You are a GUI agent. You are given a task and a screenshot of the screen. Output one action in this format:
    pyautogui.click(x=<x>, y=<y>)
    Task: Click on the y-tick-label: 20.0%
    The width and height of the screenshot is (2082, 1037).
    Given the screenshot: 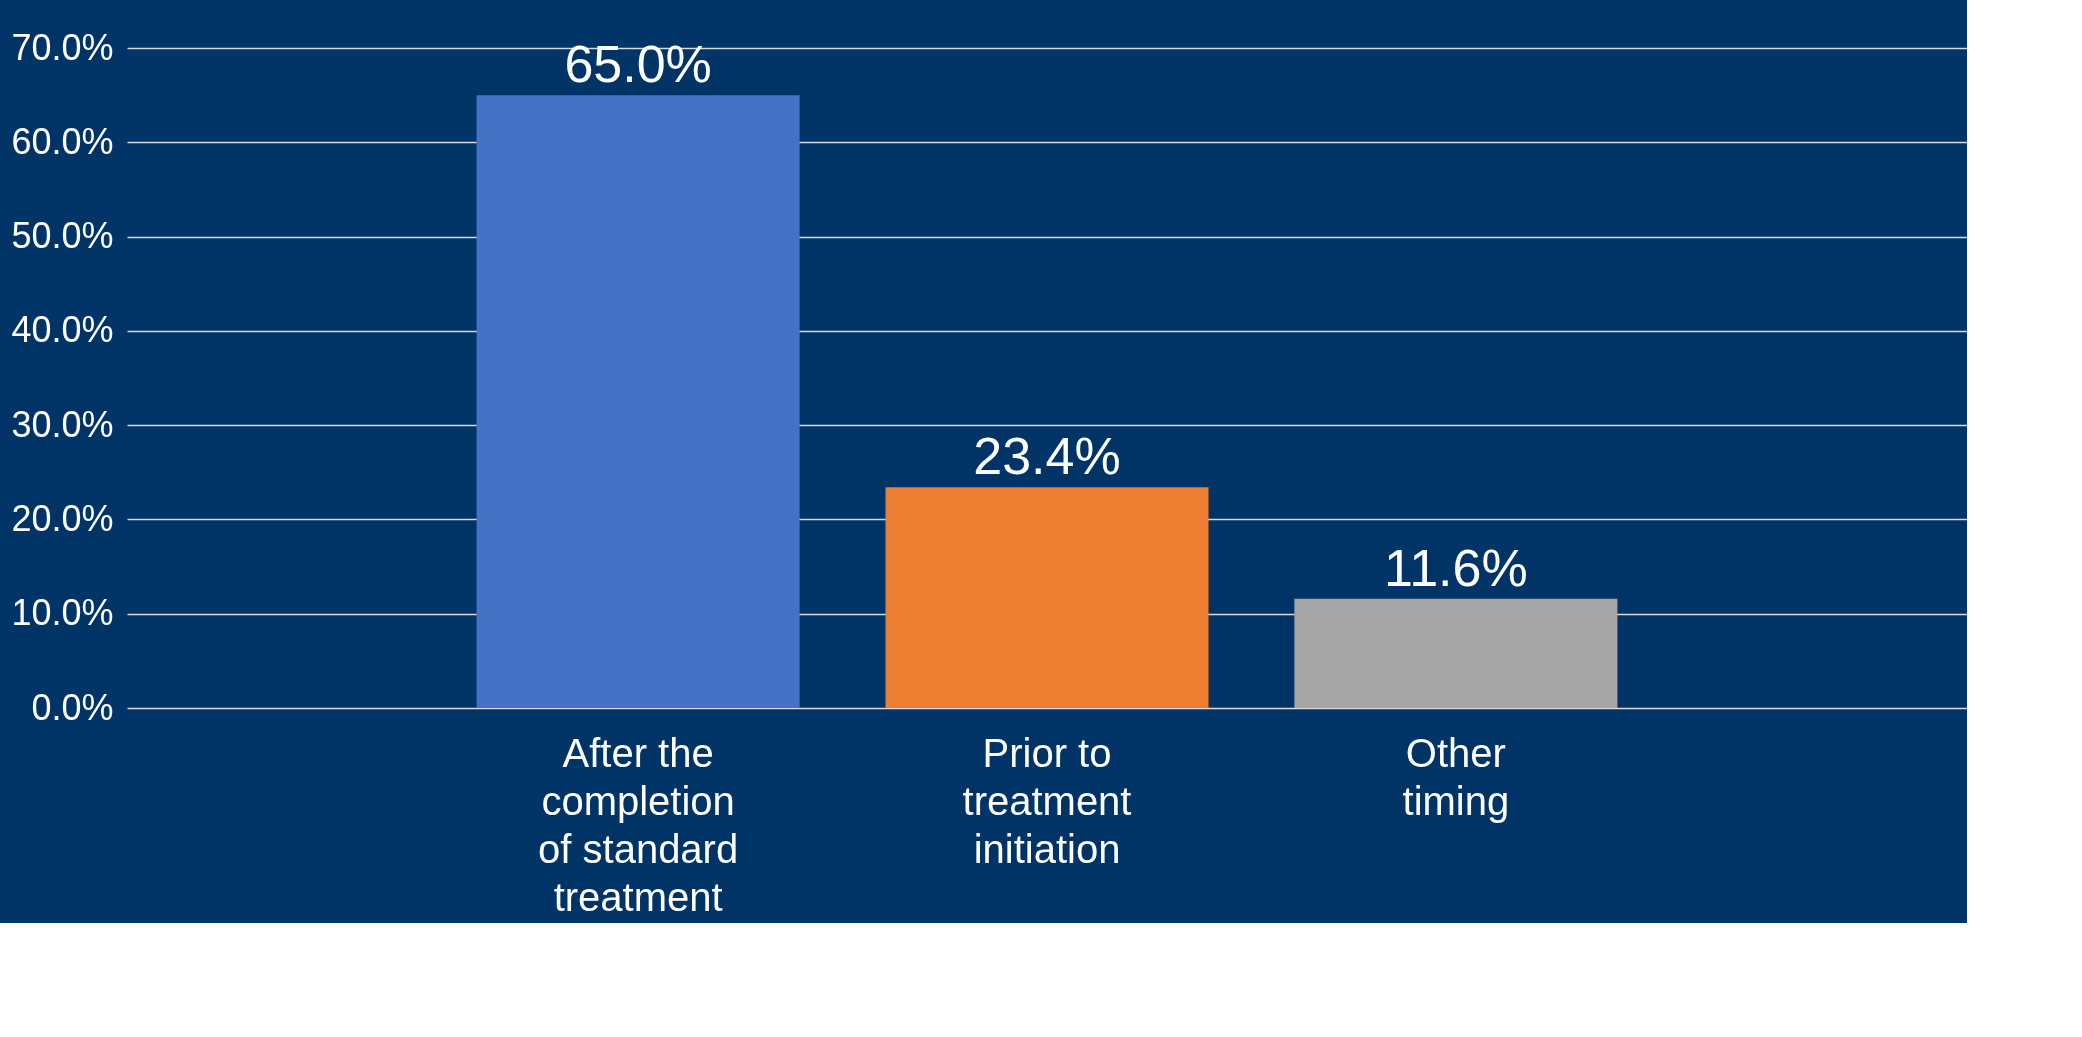 What is the action you would take?
    pyautogui.click(x=62, y=518)
    